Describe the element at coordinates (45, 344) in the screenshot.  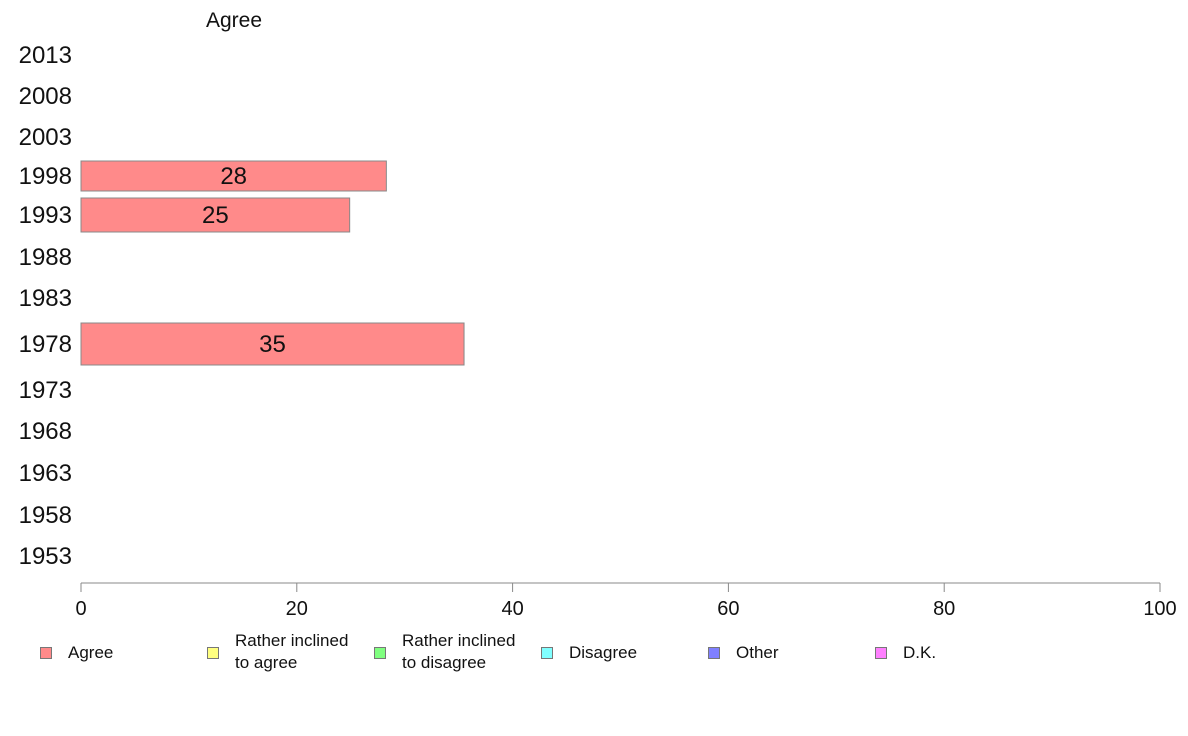
I see `y-tick-label: 1978` at that location.